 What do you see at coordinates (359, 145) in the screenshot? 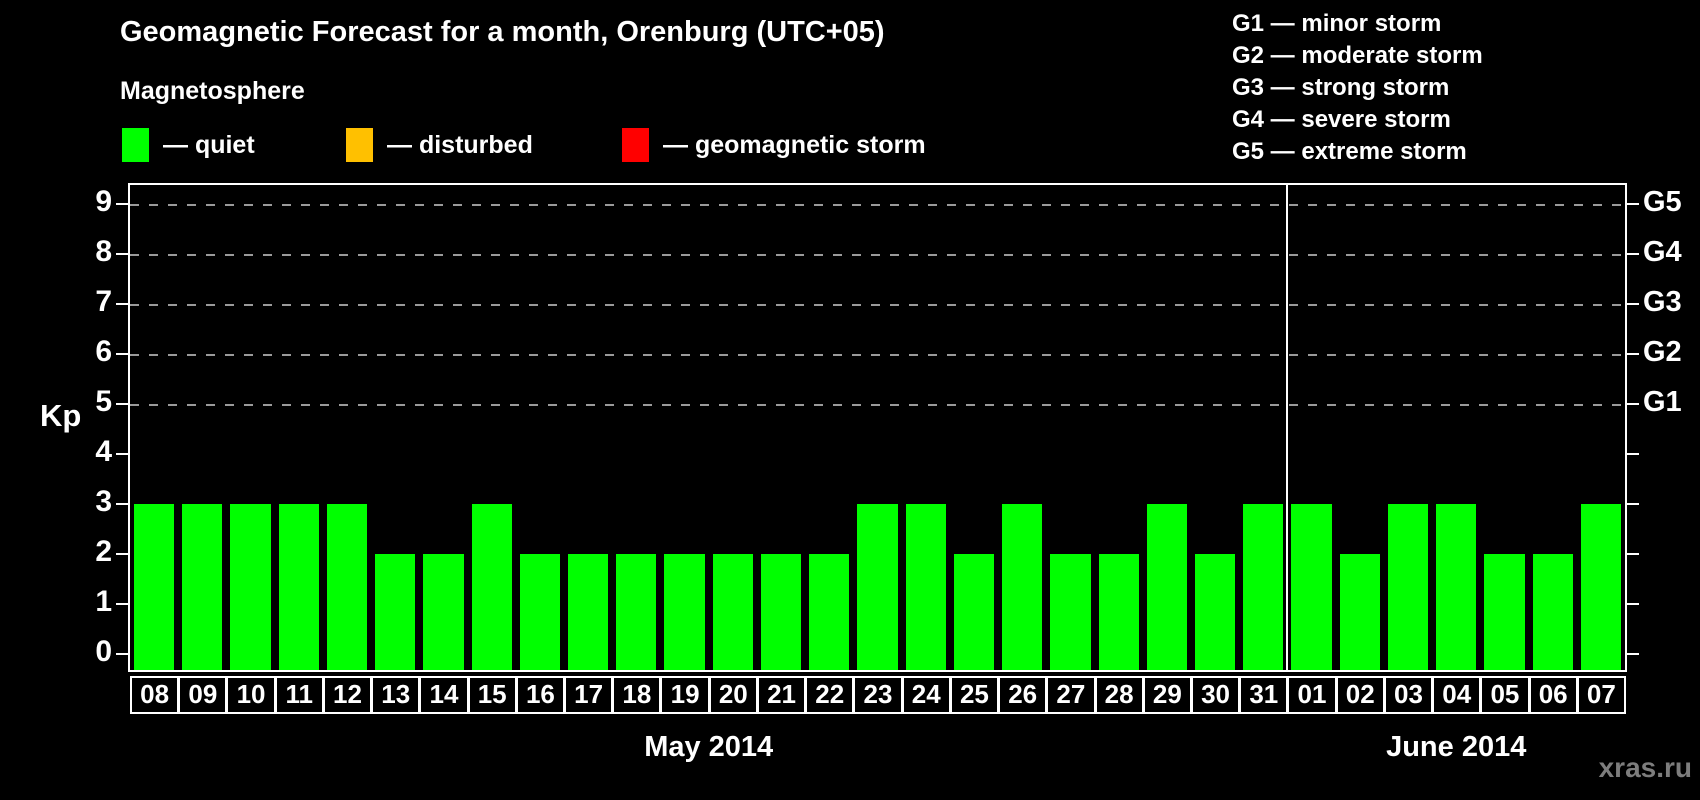
I see `disturbed-color-swatch` at bounding box center [359, 145].